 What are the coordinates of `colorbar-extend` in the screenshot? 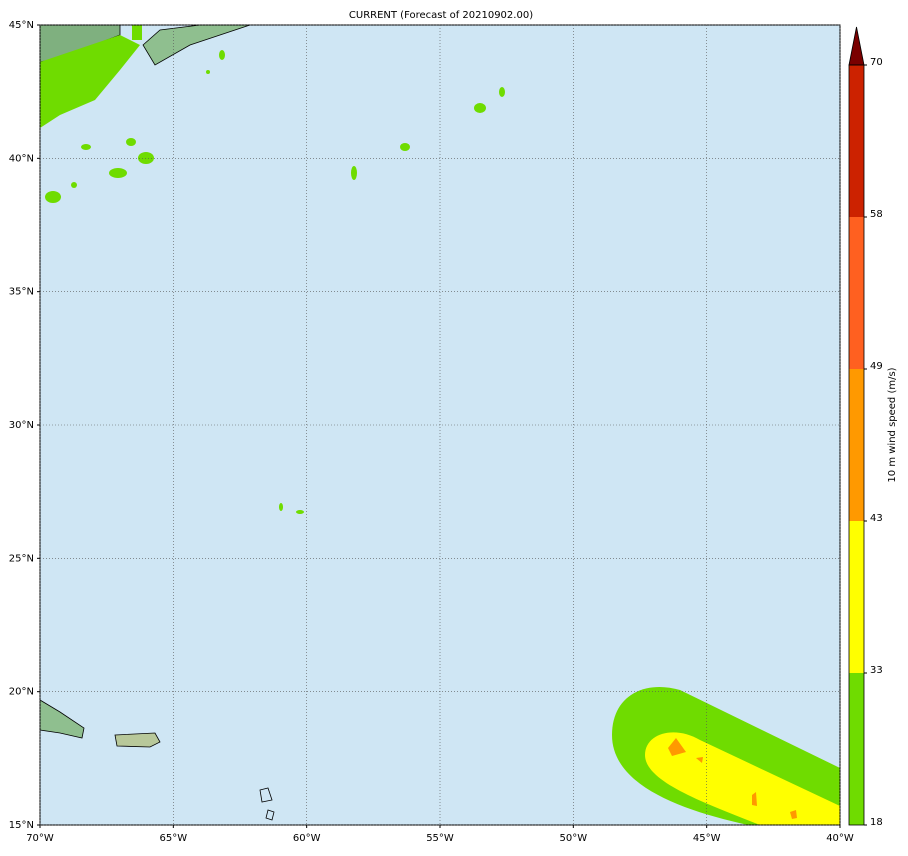 It's located at (856, 46).